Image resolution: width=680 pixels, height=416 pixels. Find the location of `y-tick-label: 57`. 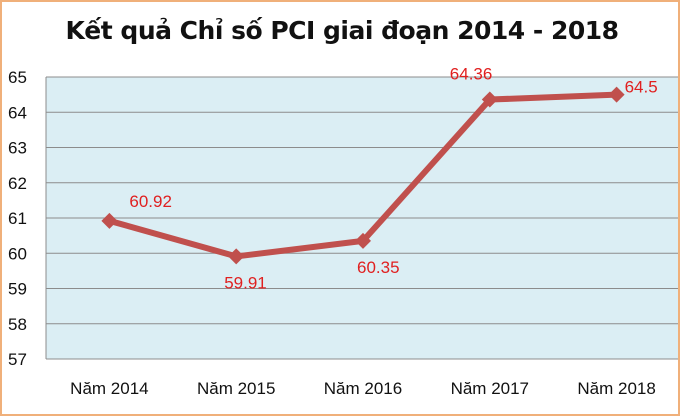

y-tick-label: 57 is located at coordinates (17, 359).